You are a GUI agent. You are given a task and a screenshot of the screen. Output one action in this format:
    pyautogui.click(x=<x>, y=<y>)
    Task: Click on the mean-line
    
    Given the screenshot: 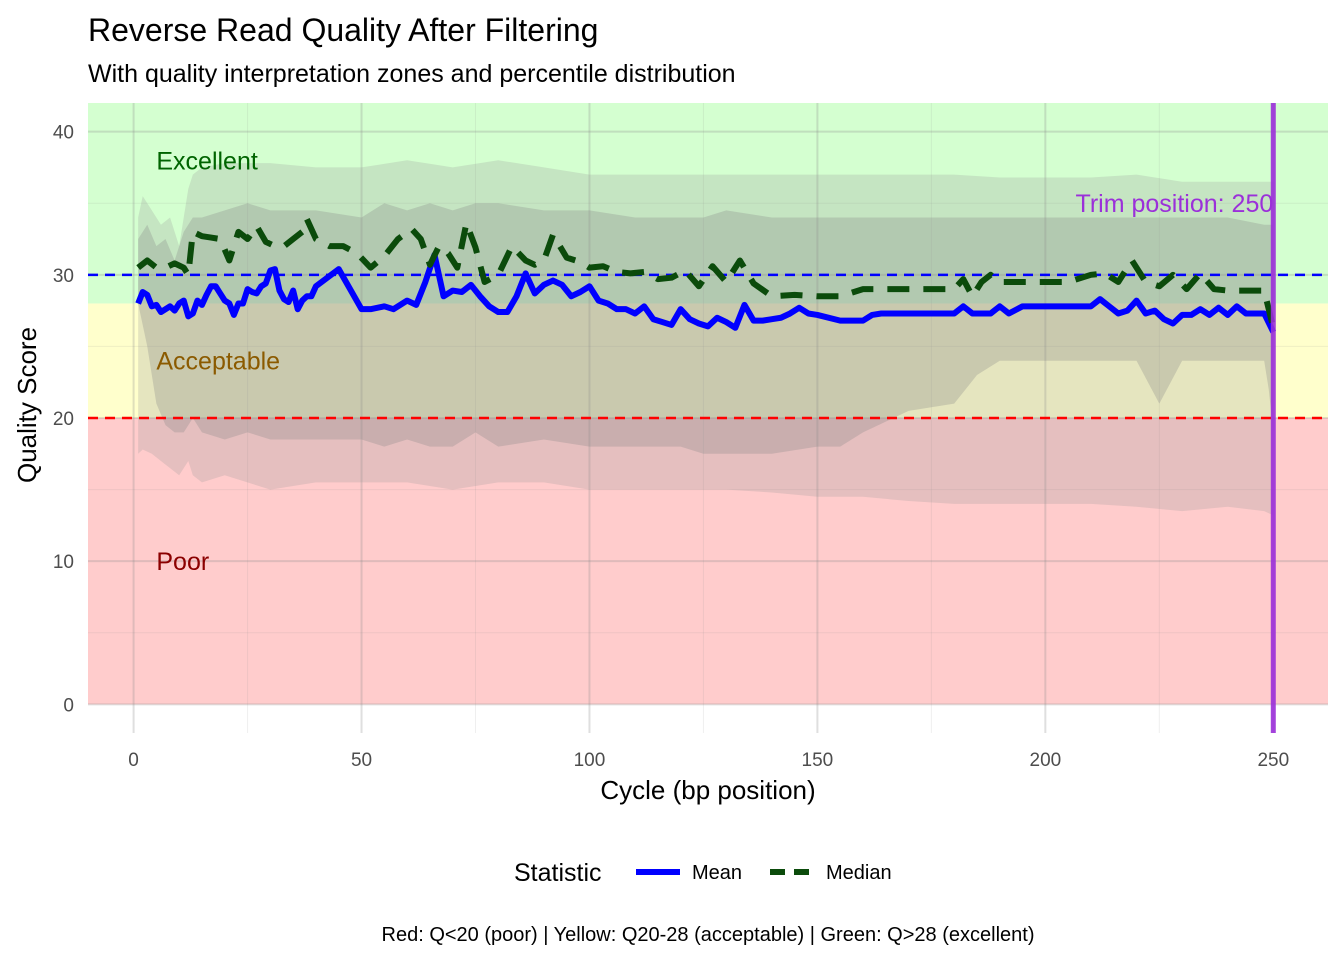 What is the action you would take?
    pyautogui.click(x=705, y=292)
    